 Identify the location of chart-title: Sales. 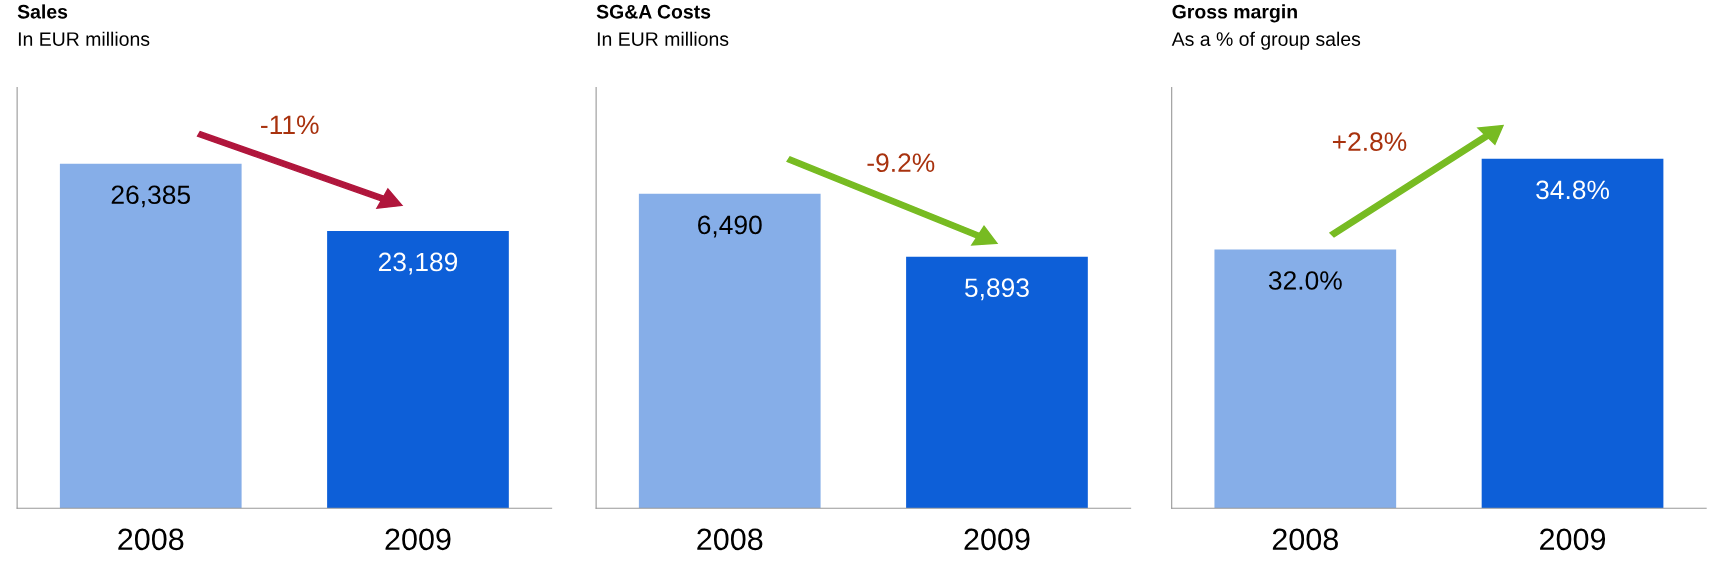
(42, 11).